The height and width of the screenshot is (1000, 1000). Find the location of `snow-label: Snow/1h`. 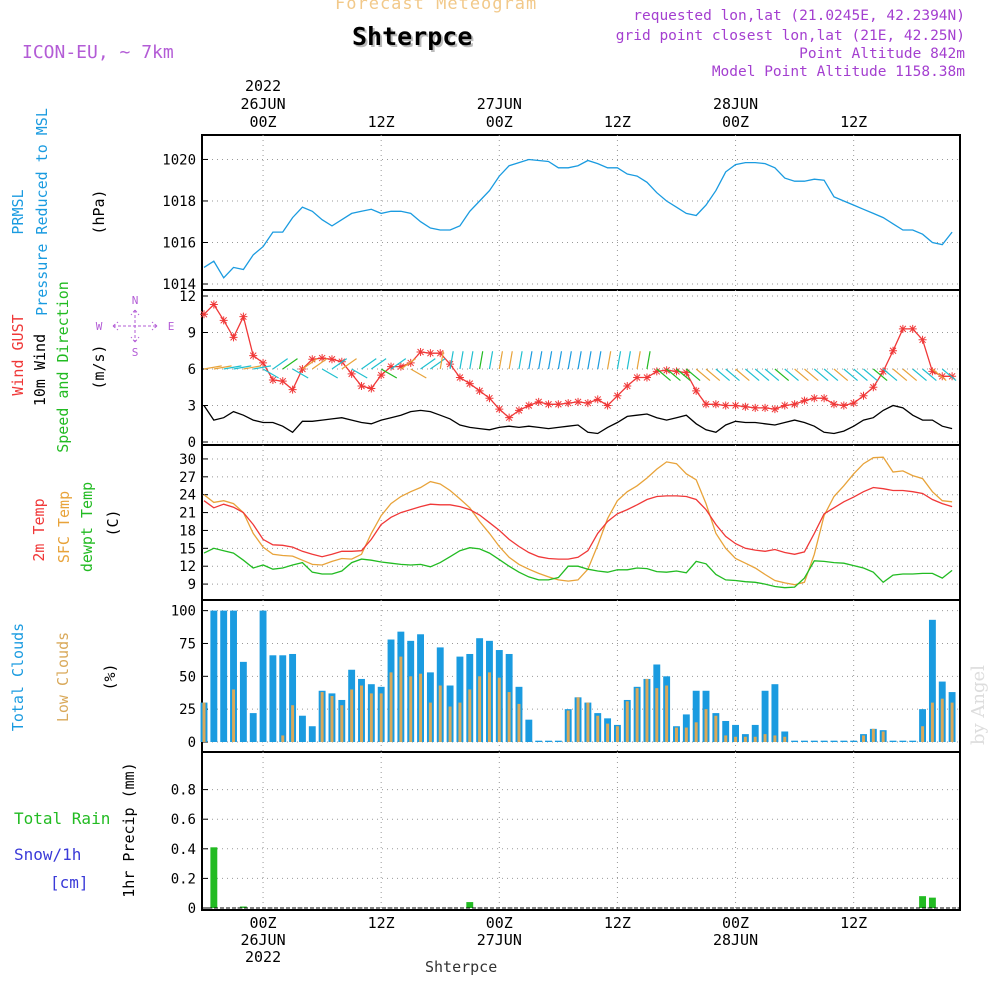

snow-label: Snow/1h is located at coordinates (47, 854).